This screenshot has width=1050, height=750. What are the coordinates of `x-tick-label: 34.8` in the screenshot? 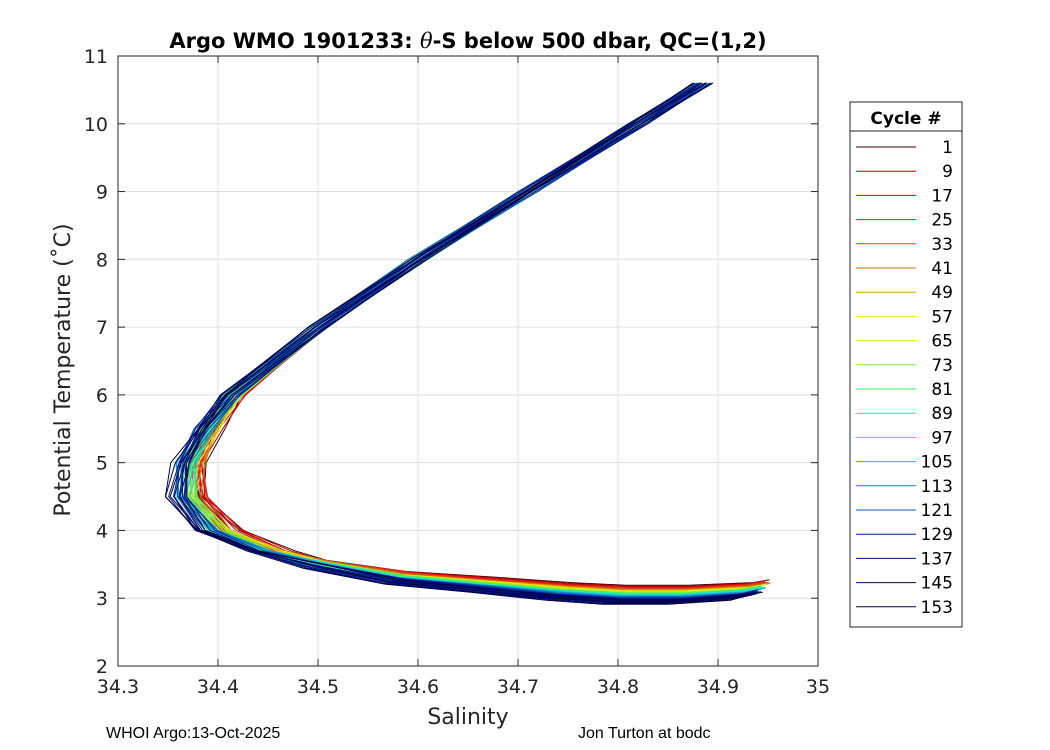 It's located at (618, 687).